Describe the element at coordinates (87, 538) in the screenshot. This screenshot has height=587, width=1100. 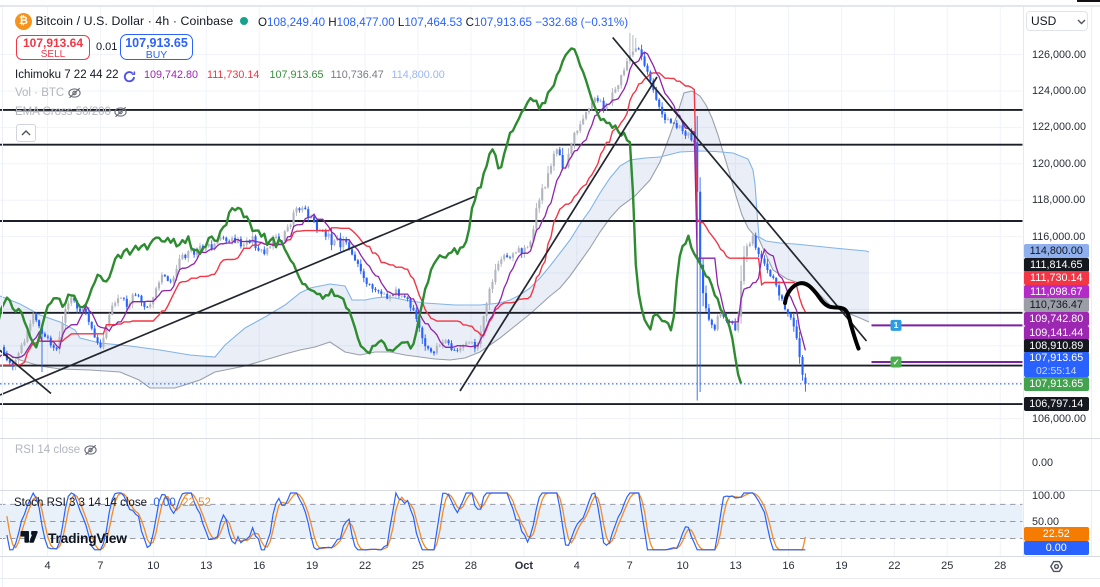
I see `svg-text: TradingView` at that location.